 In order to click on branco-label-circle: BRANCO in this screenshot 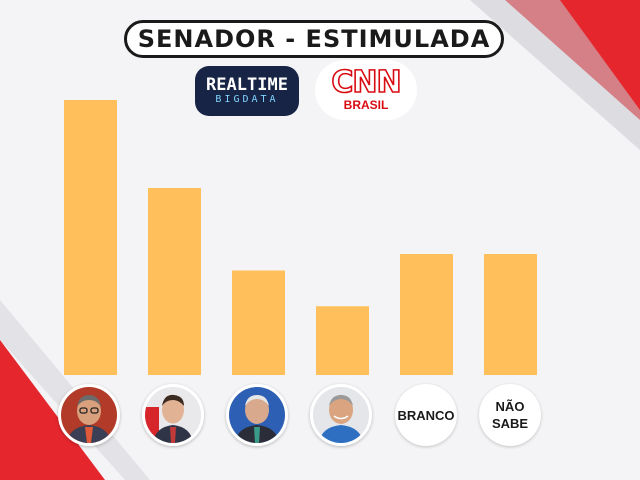, I will do `click(426, 415)`.